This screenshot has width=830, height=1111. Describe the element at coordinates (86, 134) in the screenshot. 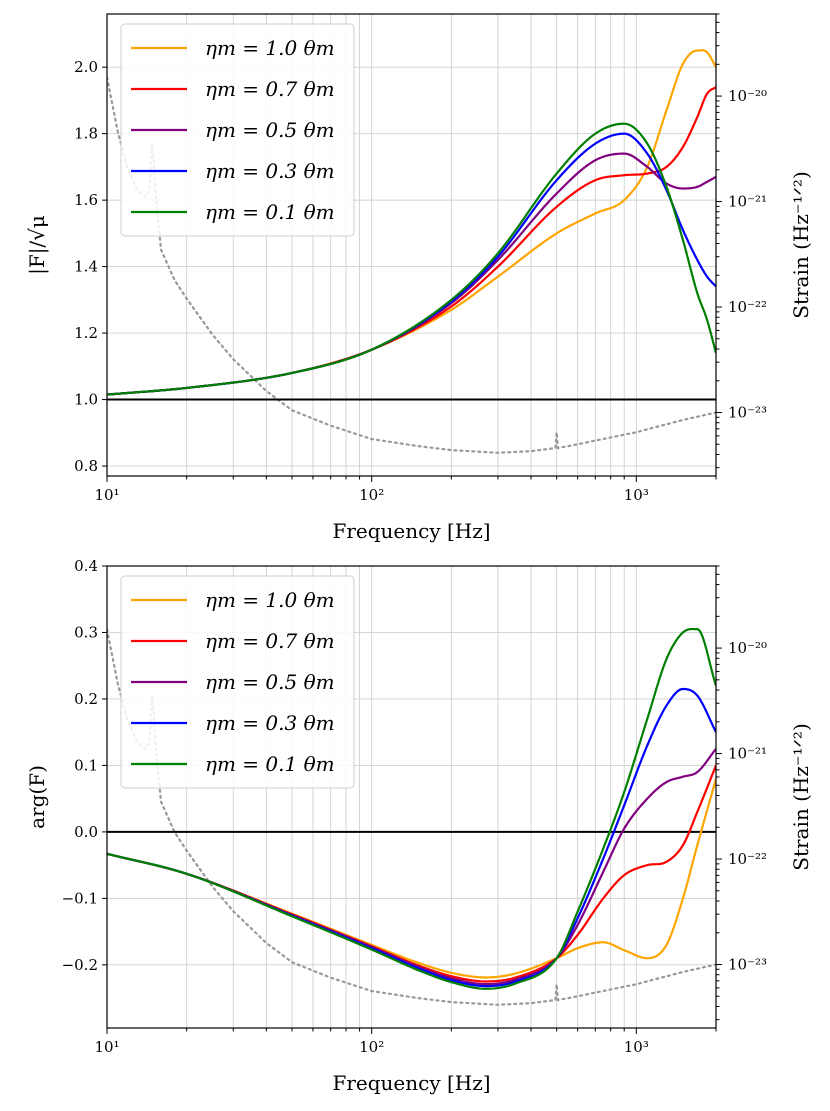

I see `y-tick-label: 1.8` at that location.